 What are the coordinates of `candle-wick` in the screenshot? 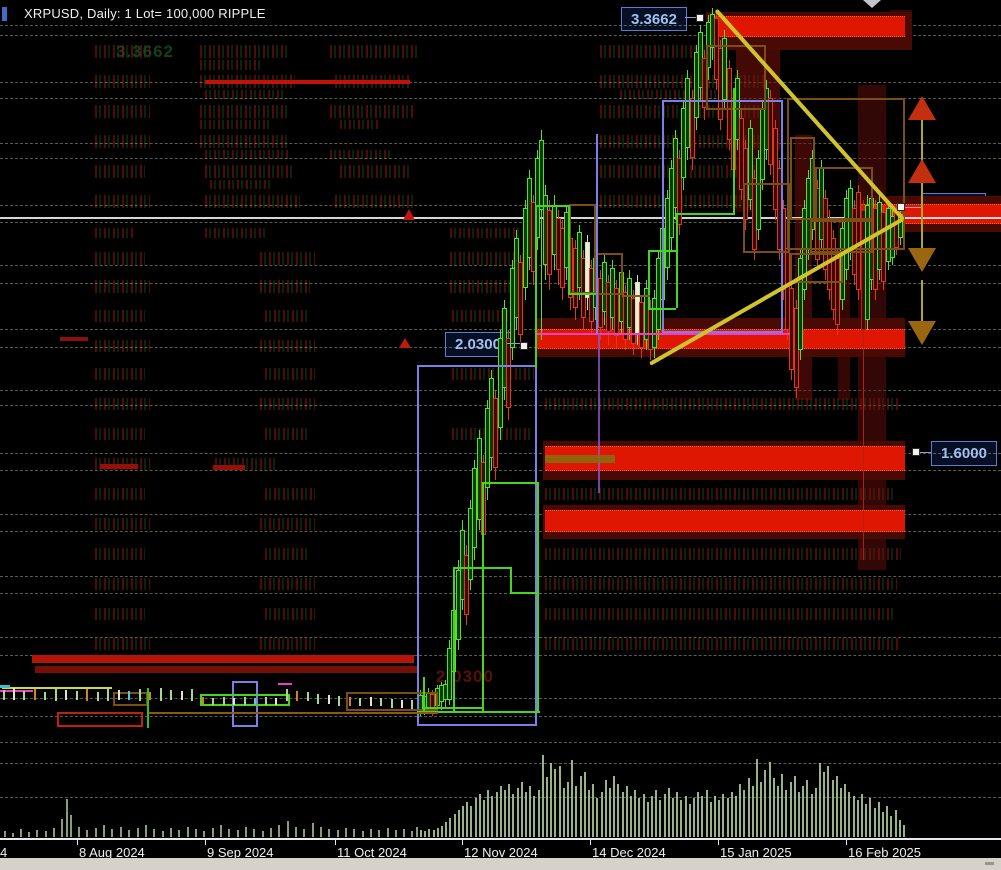 It's located at (541, 235).